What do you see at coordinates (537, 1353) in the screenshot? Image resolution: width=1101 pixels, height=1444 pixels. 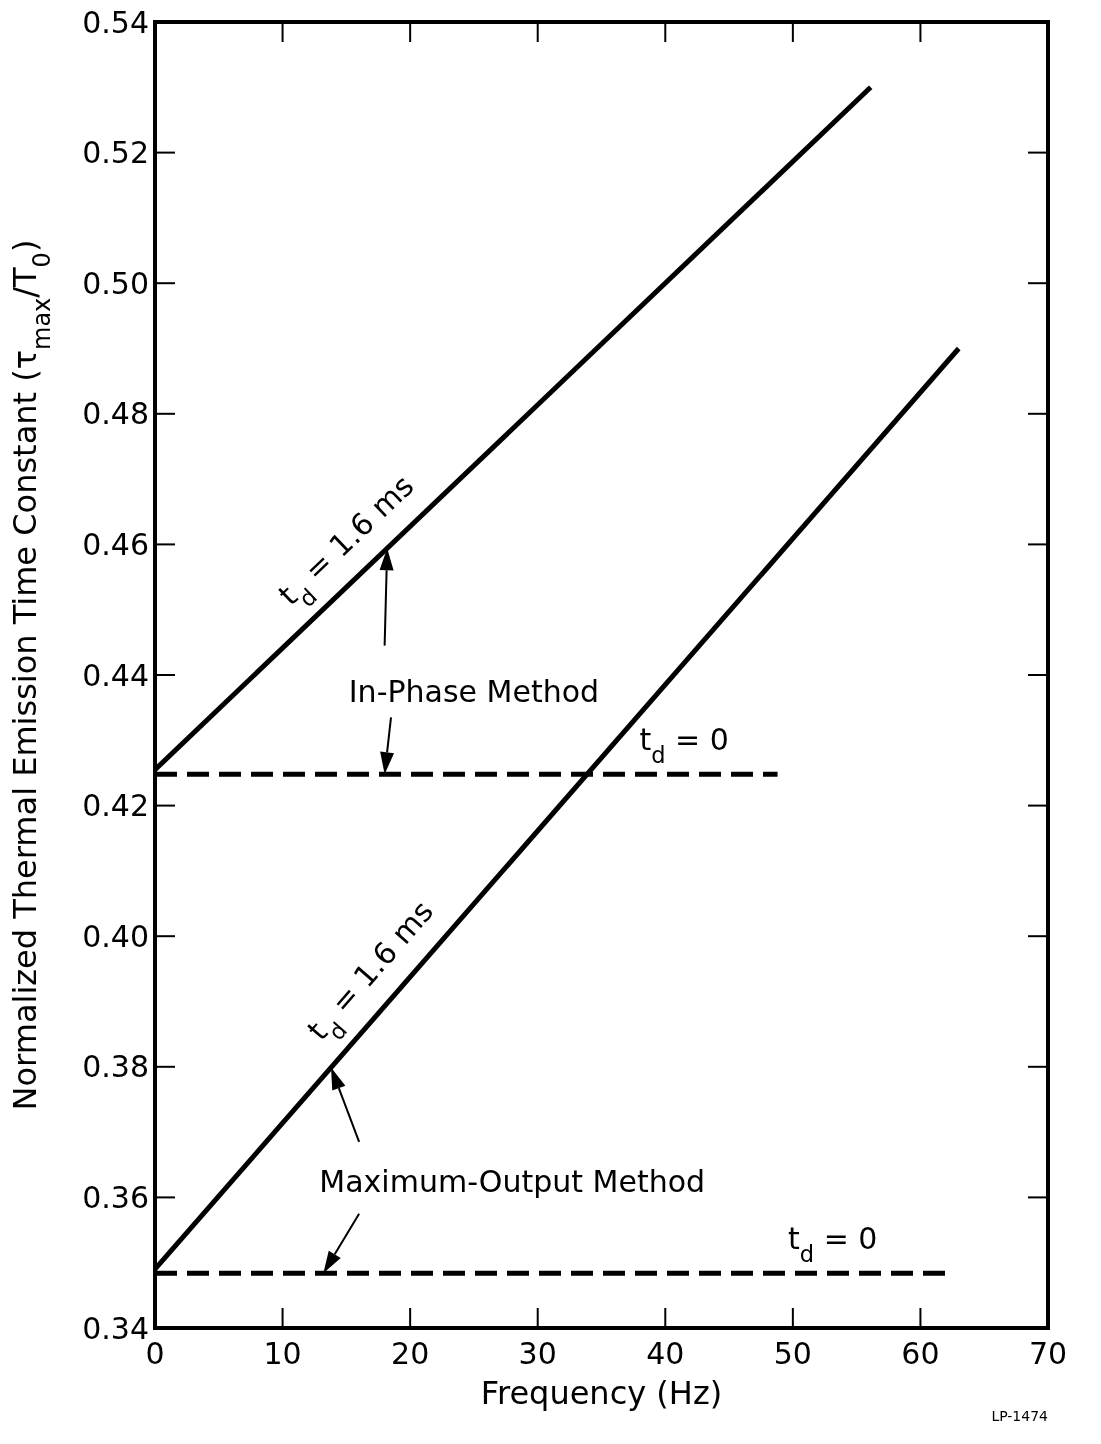 I see `x-tick-label: 30` at bounding box center [537, 1353].